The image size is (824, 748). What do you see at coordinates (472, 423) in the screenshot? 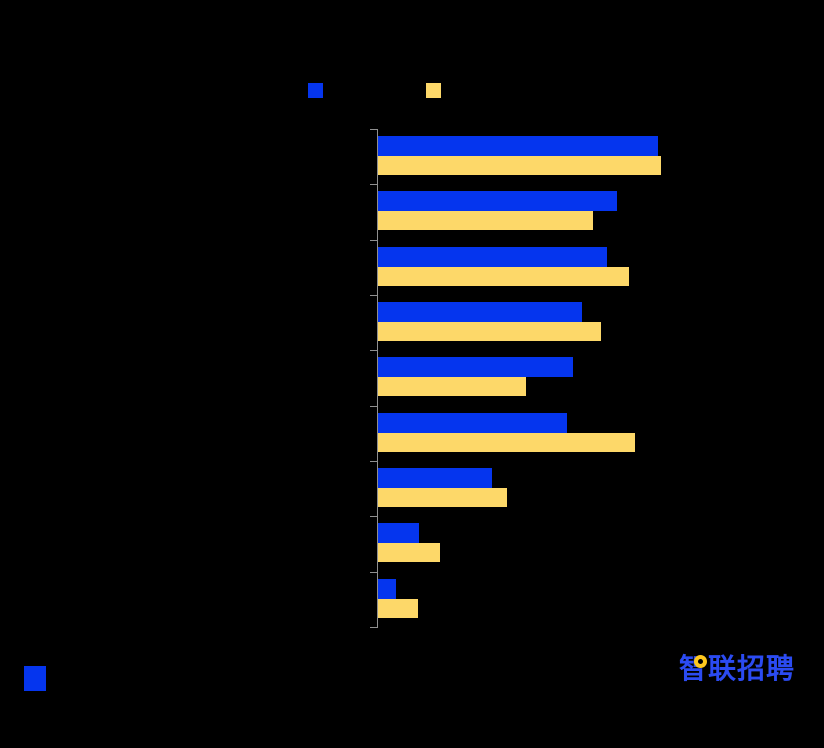
I see `bar-blue-row6` at bounding box center [472, 423].